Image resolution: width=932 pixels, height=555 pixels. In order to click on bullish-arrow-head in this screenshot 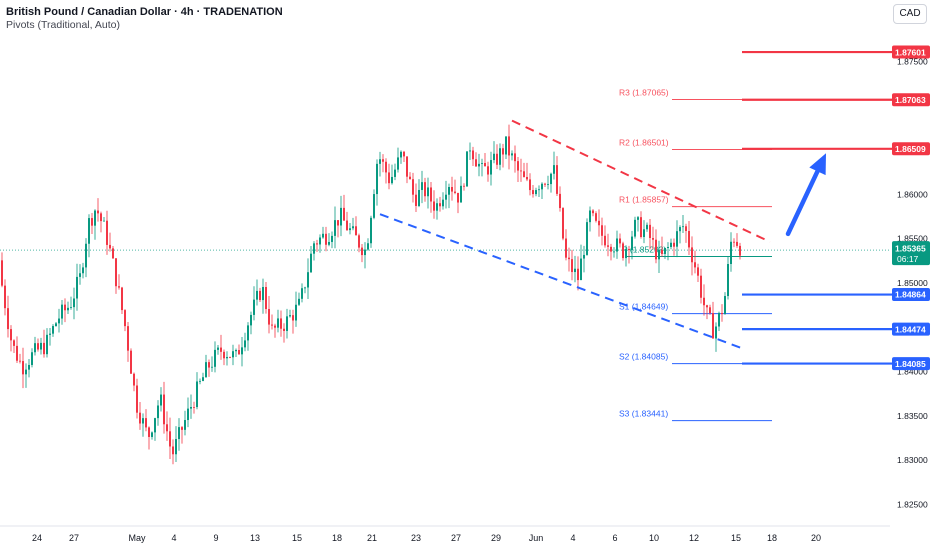, I will do `click(817, 164)`.